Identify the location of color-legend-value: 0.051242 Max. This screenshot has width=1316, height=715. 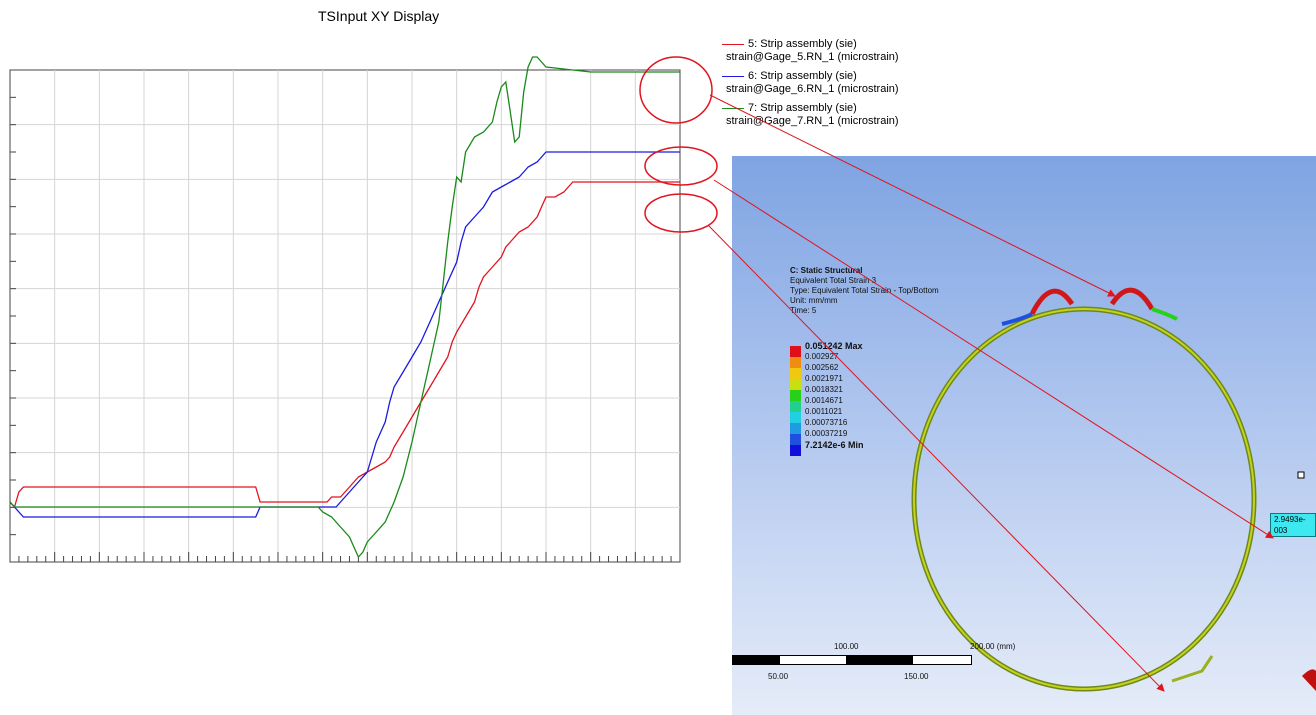
(834, 346).